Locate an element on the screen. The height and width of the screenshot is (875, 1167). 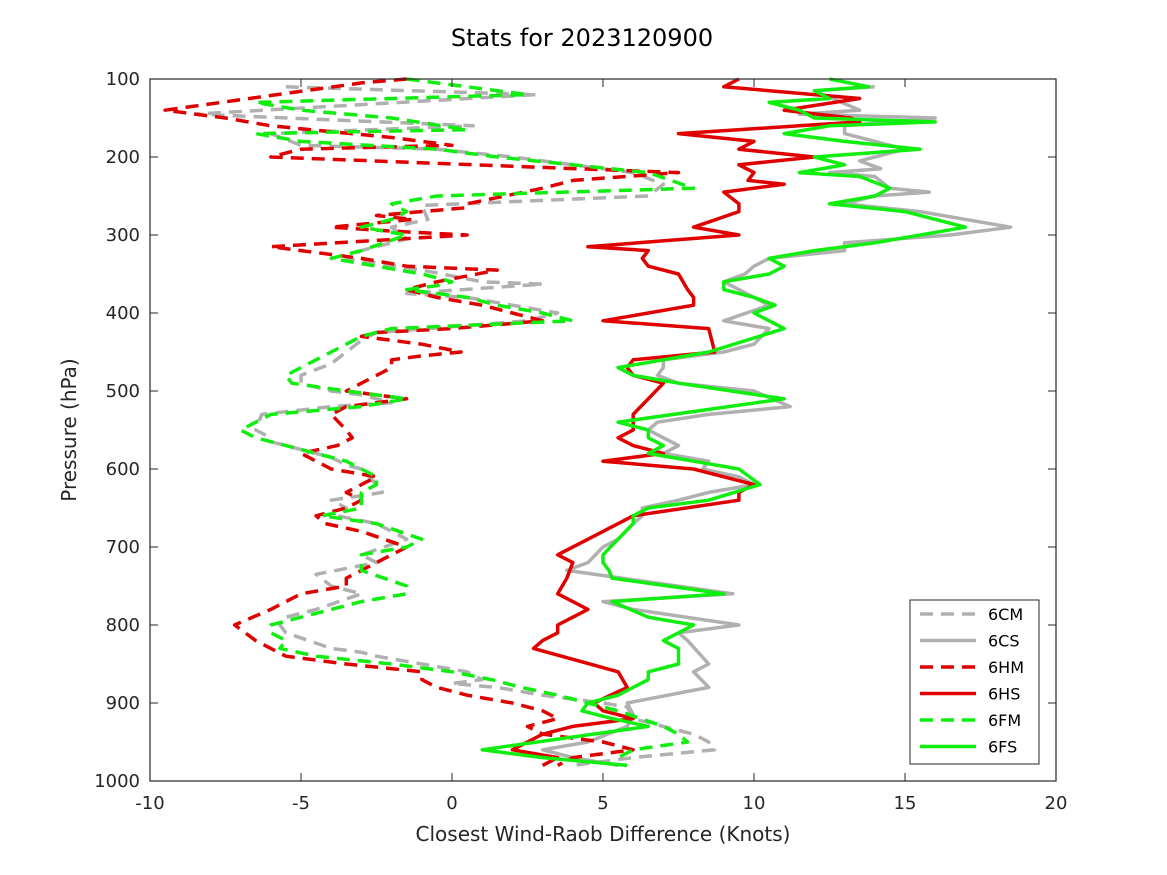
y-tick-label: 600 is located at coordinates (123, 469).